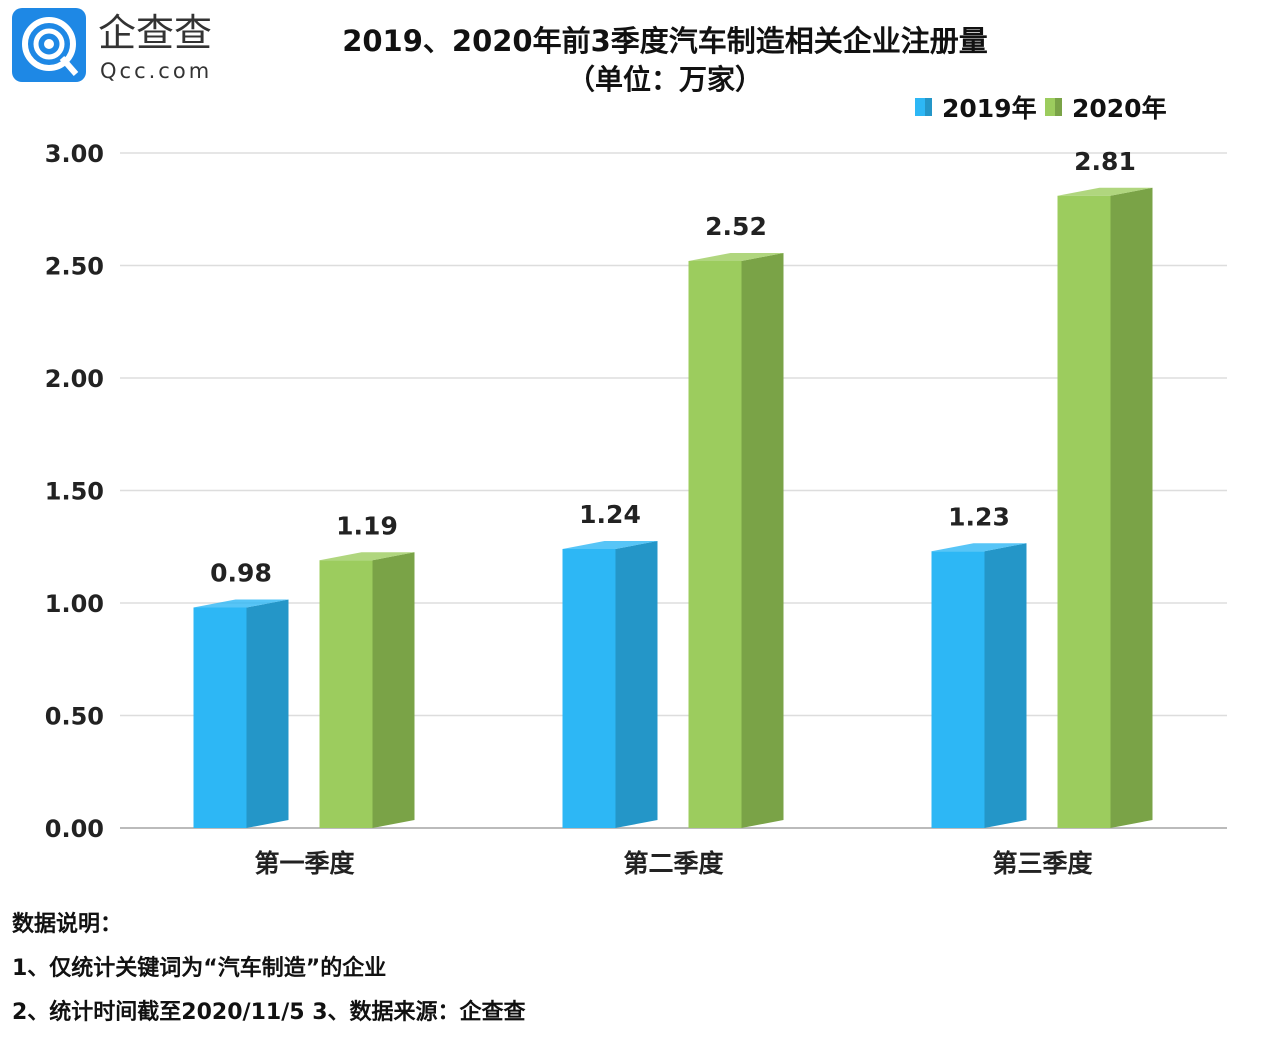 The image size is (1269, 1050). I want to click on y-tick-label: 0.50, so click(74, 717).